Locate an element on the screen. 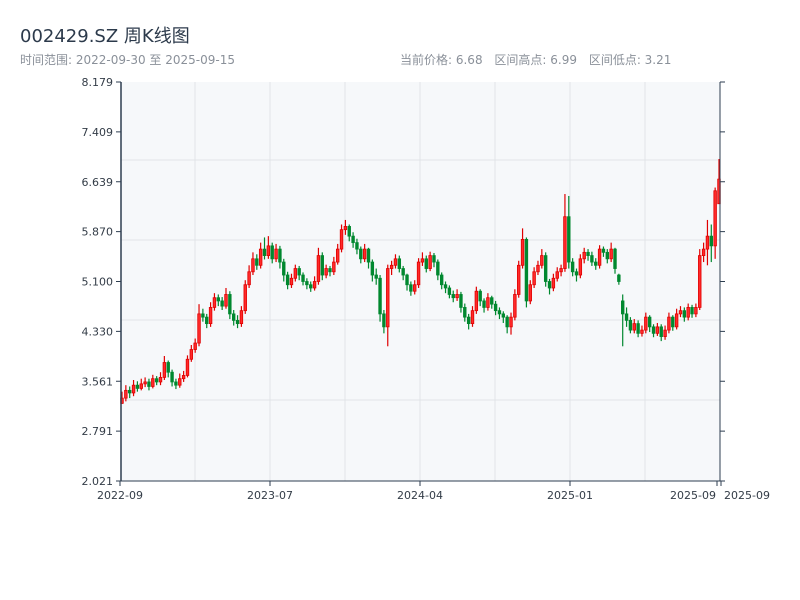 This screenshot has height=600, width=800. y-tick-label: 8.179 is located at coordinates (98, 82).